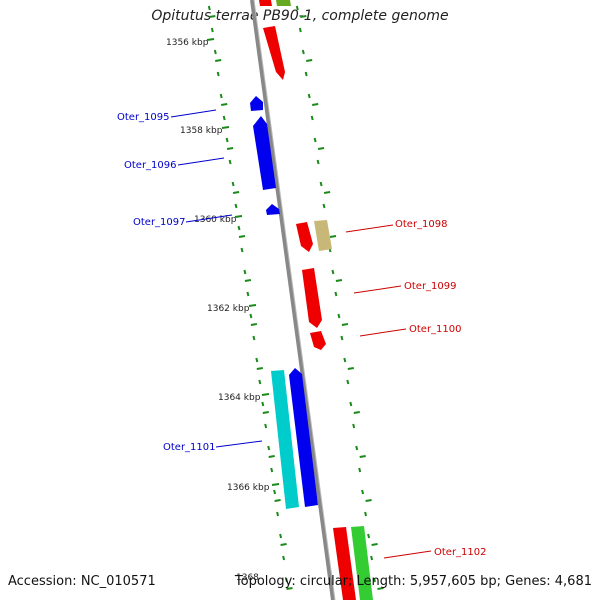 This screenshot has width=600, height=600. What do you see at coordinates (150, 165) in the screenshot?
I see `gene-label: Oter_1096` at bounding box center [150, 165].